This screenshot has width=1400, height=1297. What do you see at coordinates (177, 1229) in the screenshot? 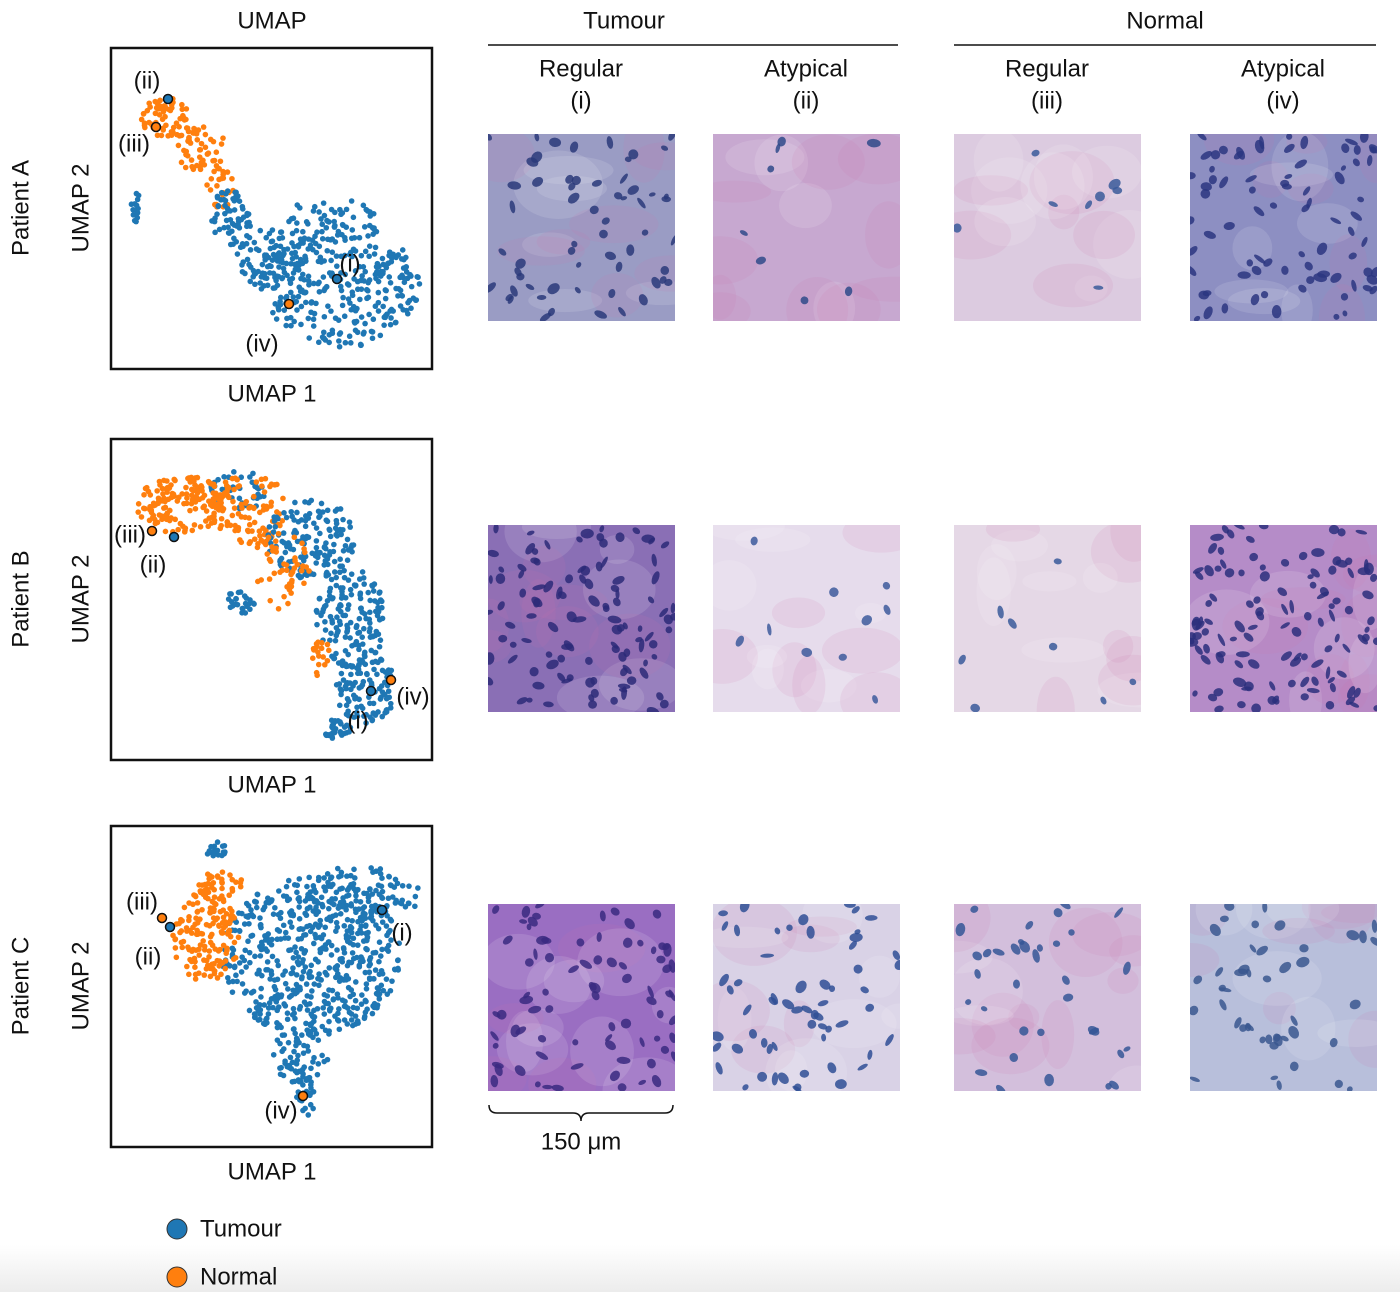
I see `legend-swatch` at bounding box center [177, 1229].